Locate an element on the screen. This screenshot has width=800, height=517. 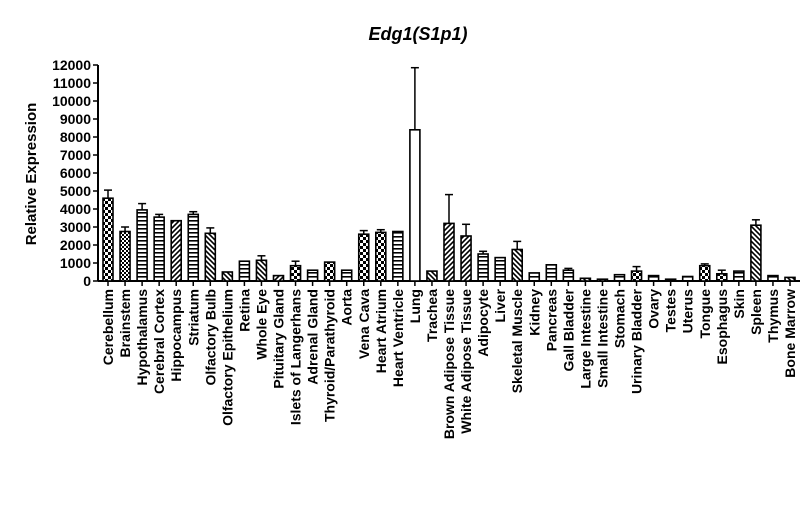
x-tick-label: Tongue is located at coordinates (705, 314).